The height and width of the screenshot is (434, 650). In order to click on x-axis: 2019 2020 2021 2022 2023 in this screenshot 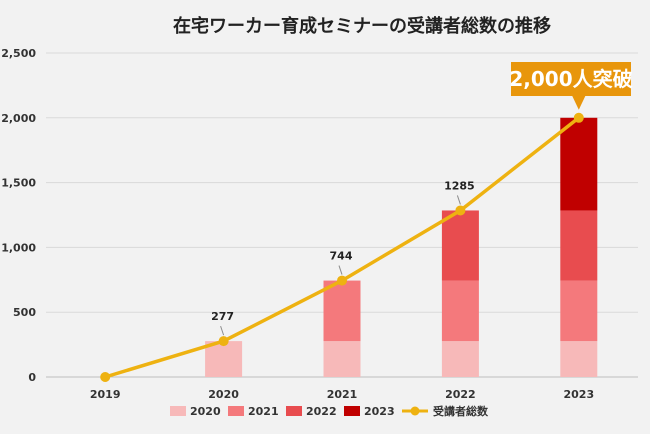, I will do `click(342, 394)`.